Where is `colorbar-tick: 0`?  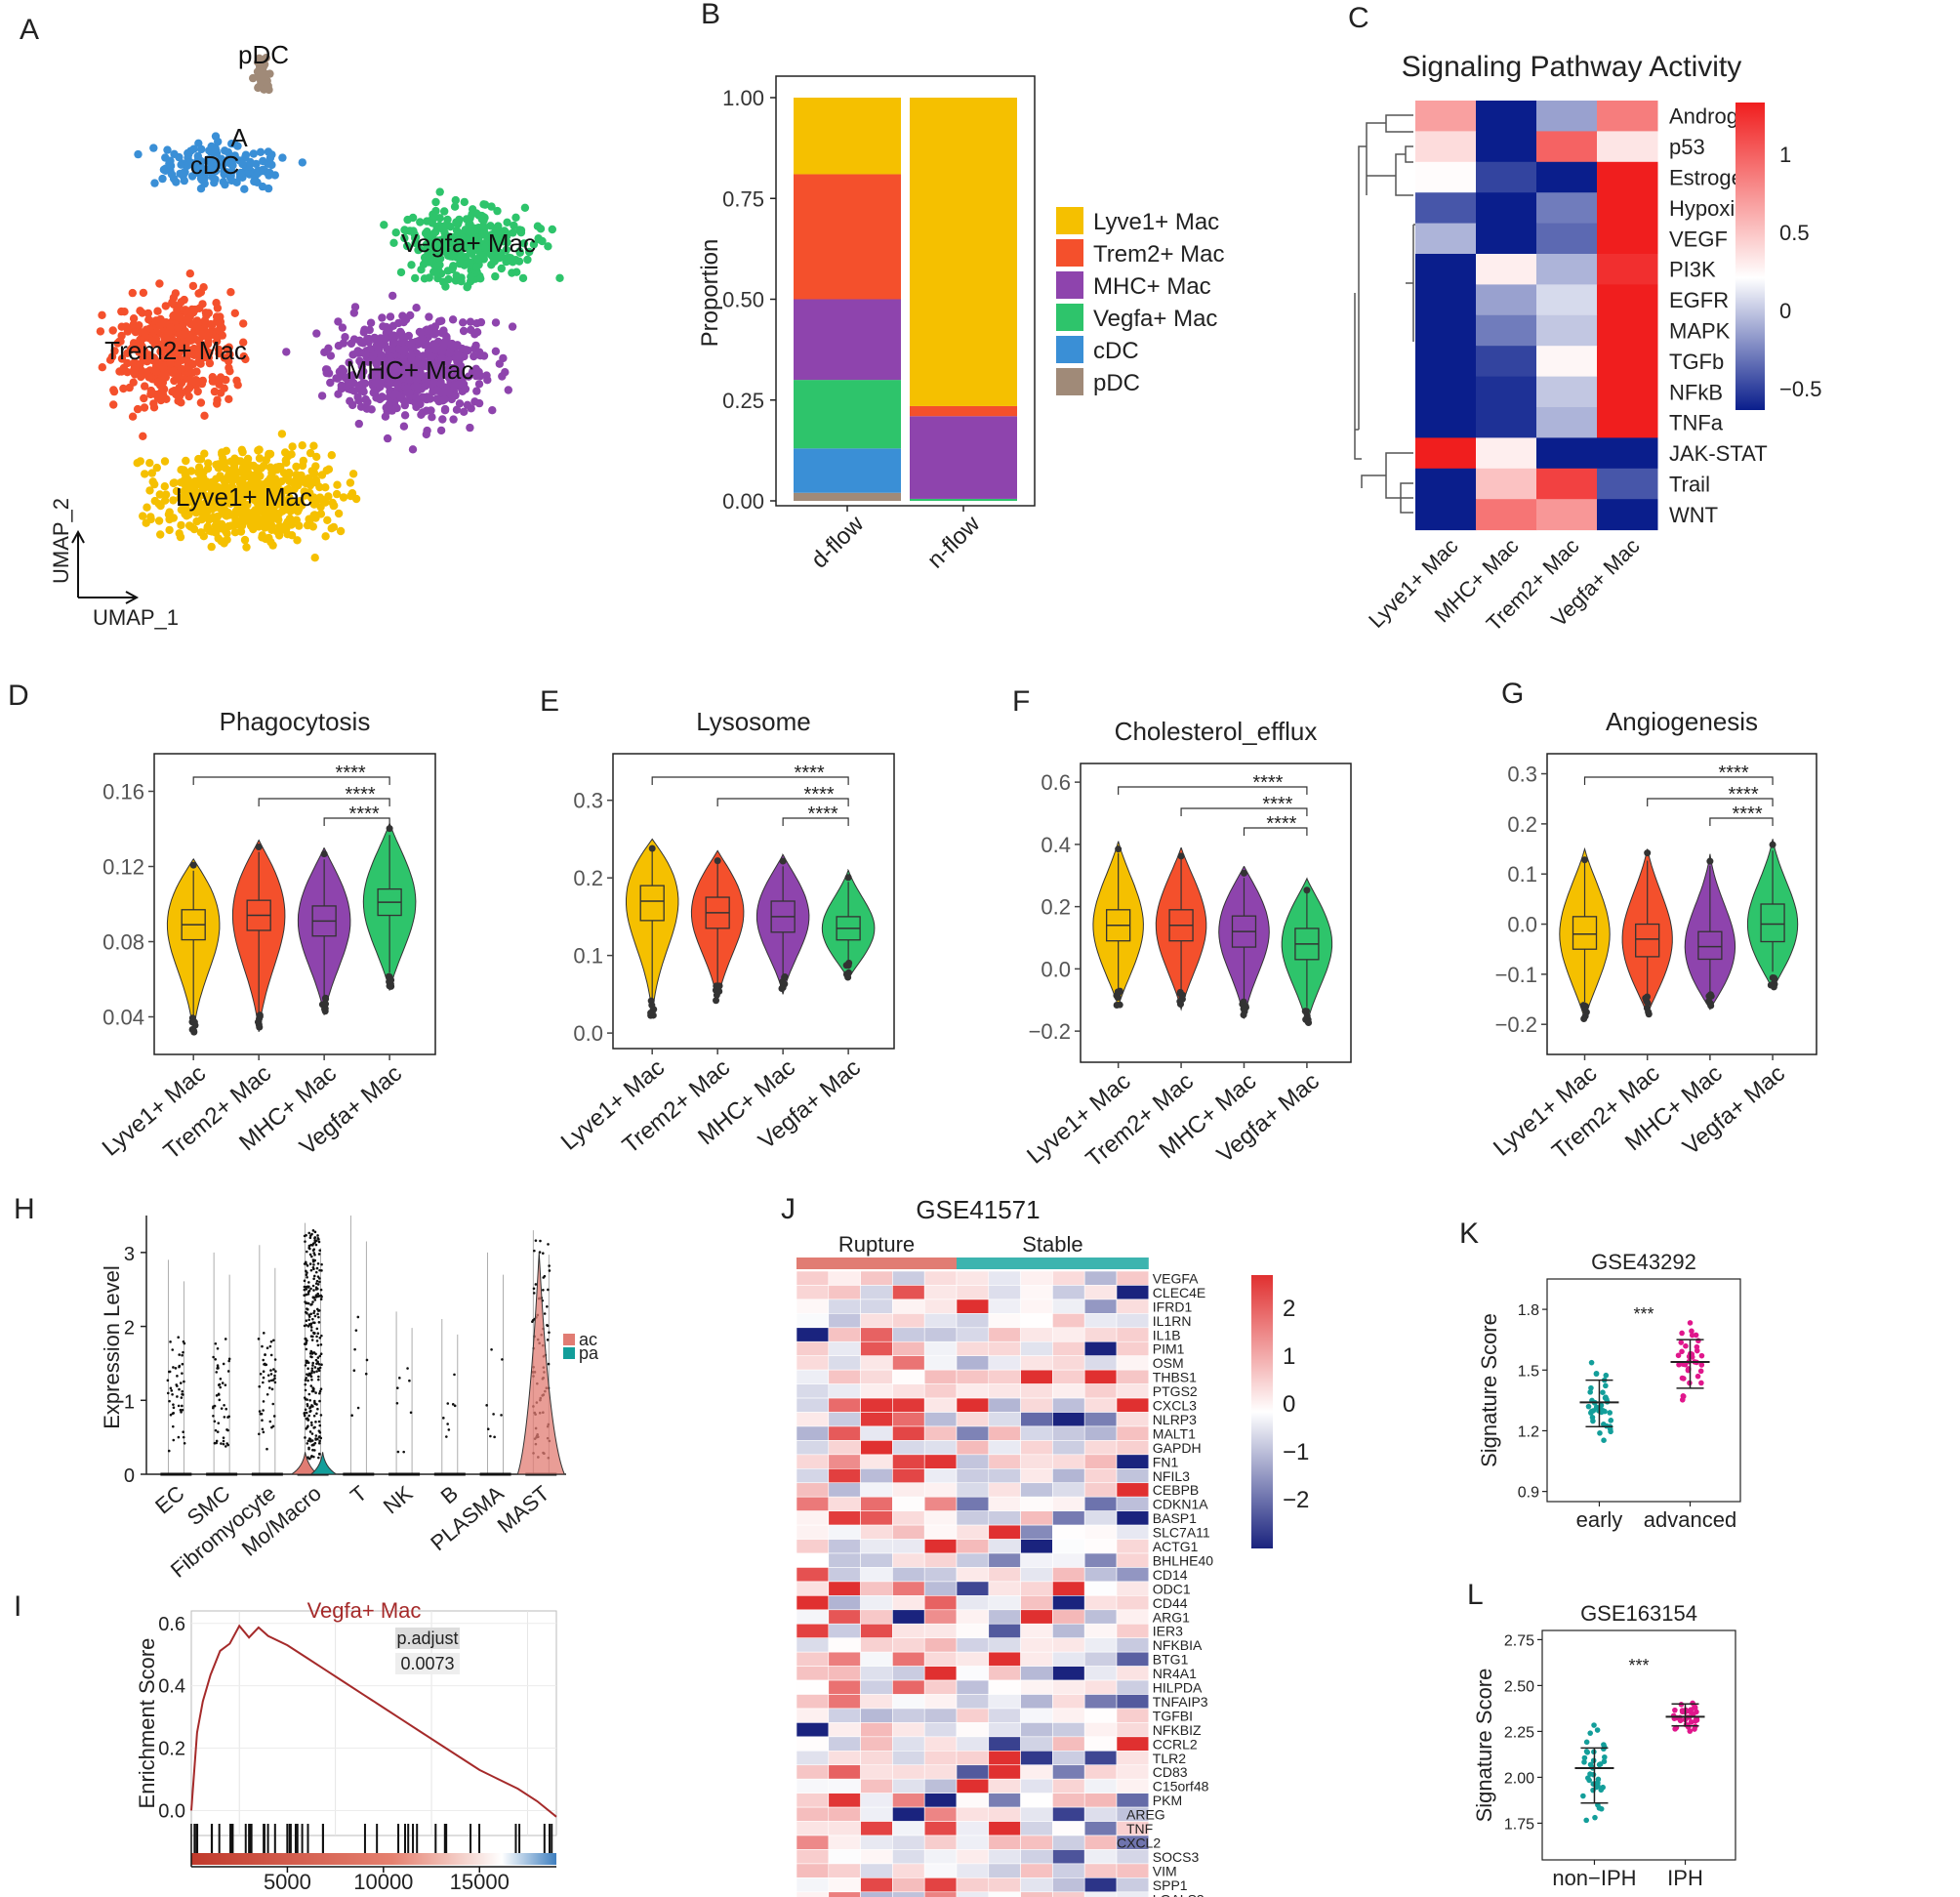 colorbar-tick: 0 is located at coordinates (1289, 1404).